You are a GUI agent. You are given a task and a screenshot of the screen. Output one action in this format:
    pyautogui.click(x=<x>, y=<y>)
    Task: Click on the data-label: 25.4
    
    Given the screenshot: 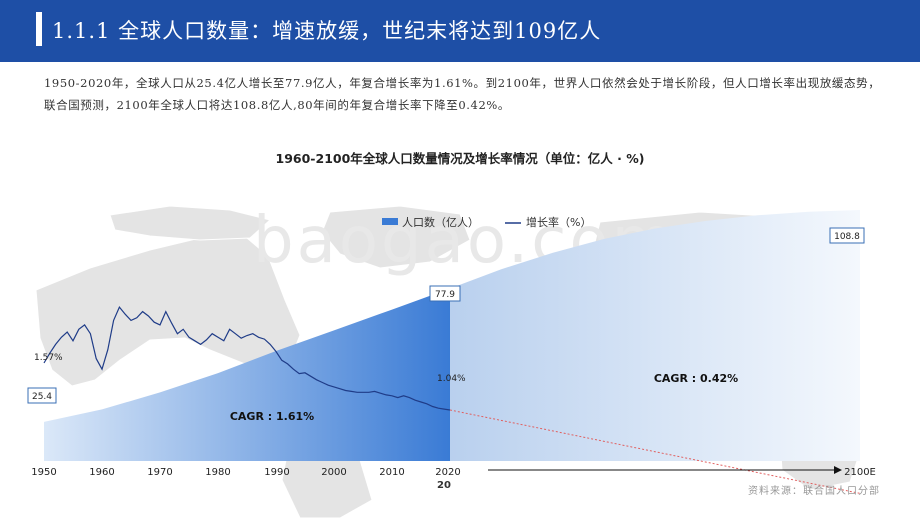 What is the action you would take?
    pyautogui.click(x=42, y=397)
    